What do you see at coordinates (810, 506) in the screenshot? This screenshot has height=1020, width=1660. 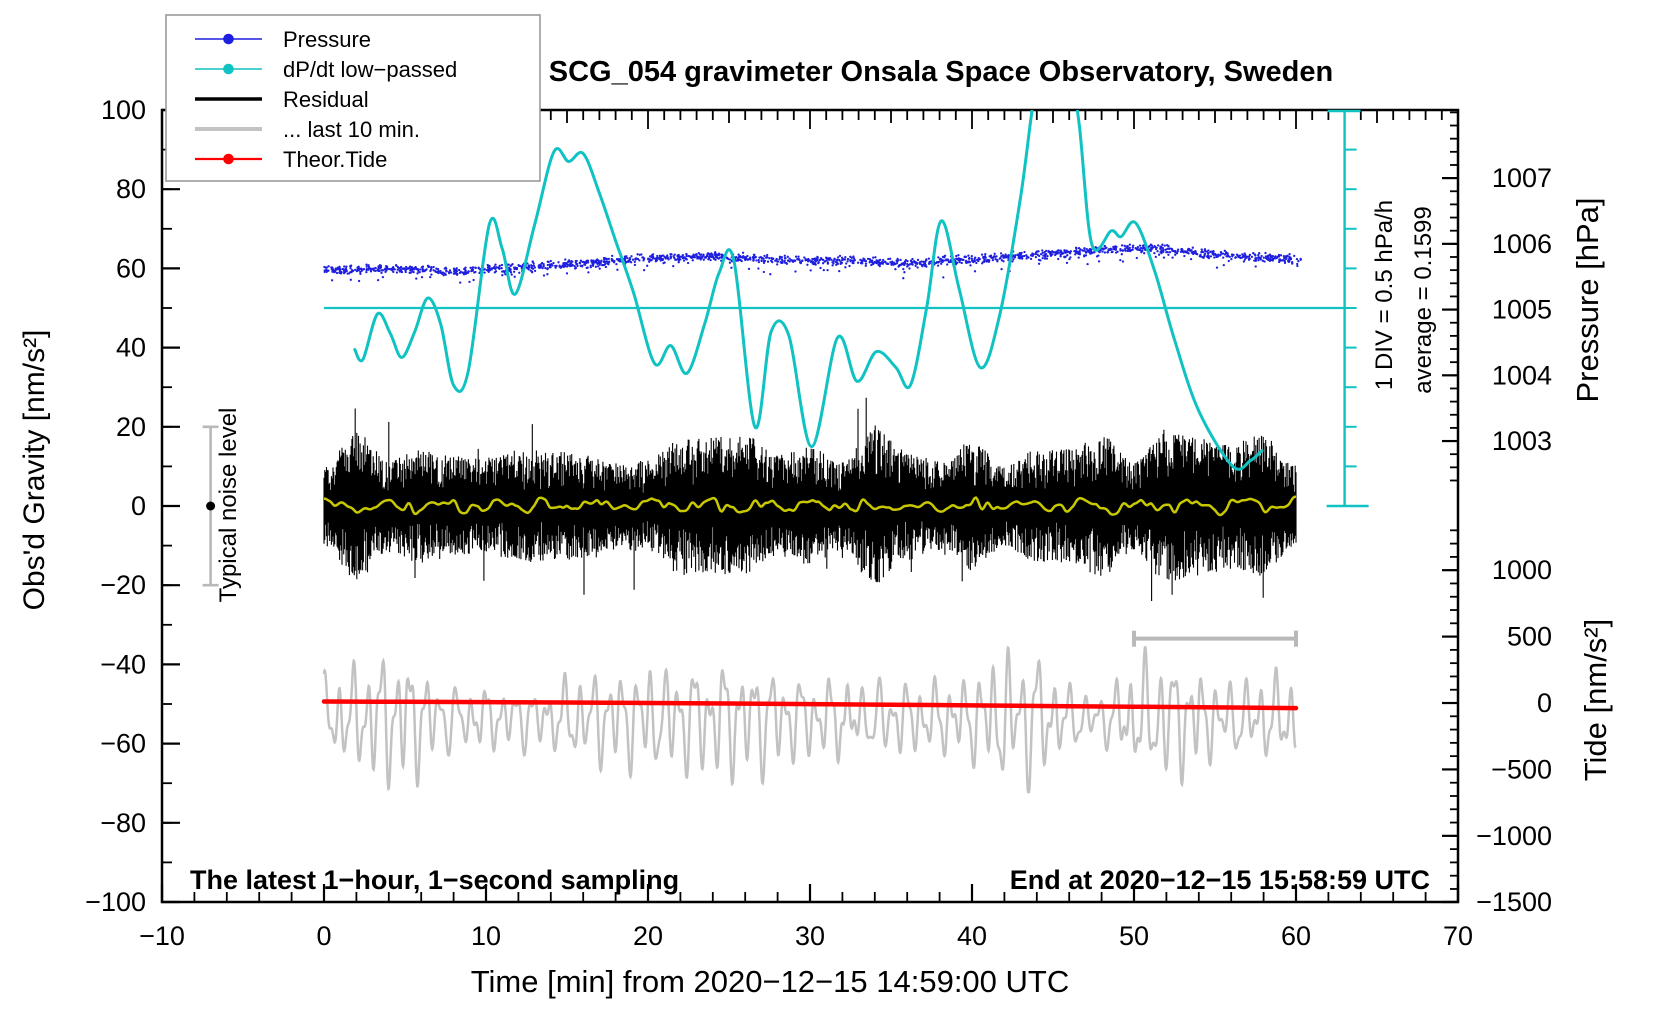 I see `series-residual-lowpass` at bounding box center [810, 506].